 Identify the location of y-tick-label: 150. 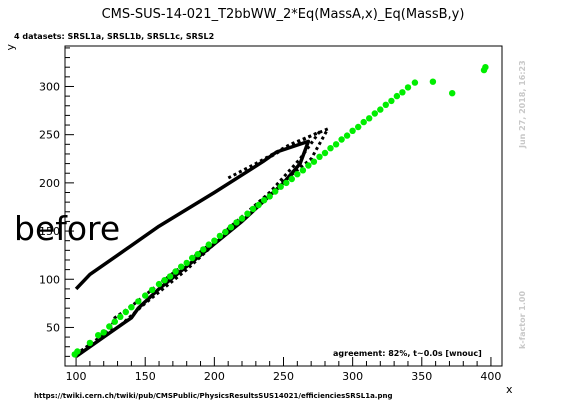
(49, 231).